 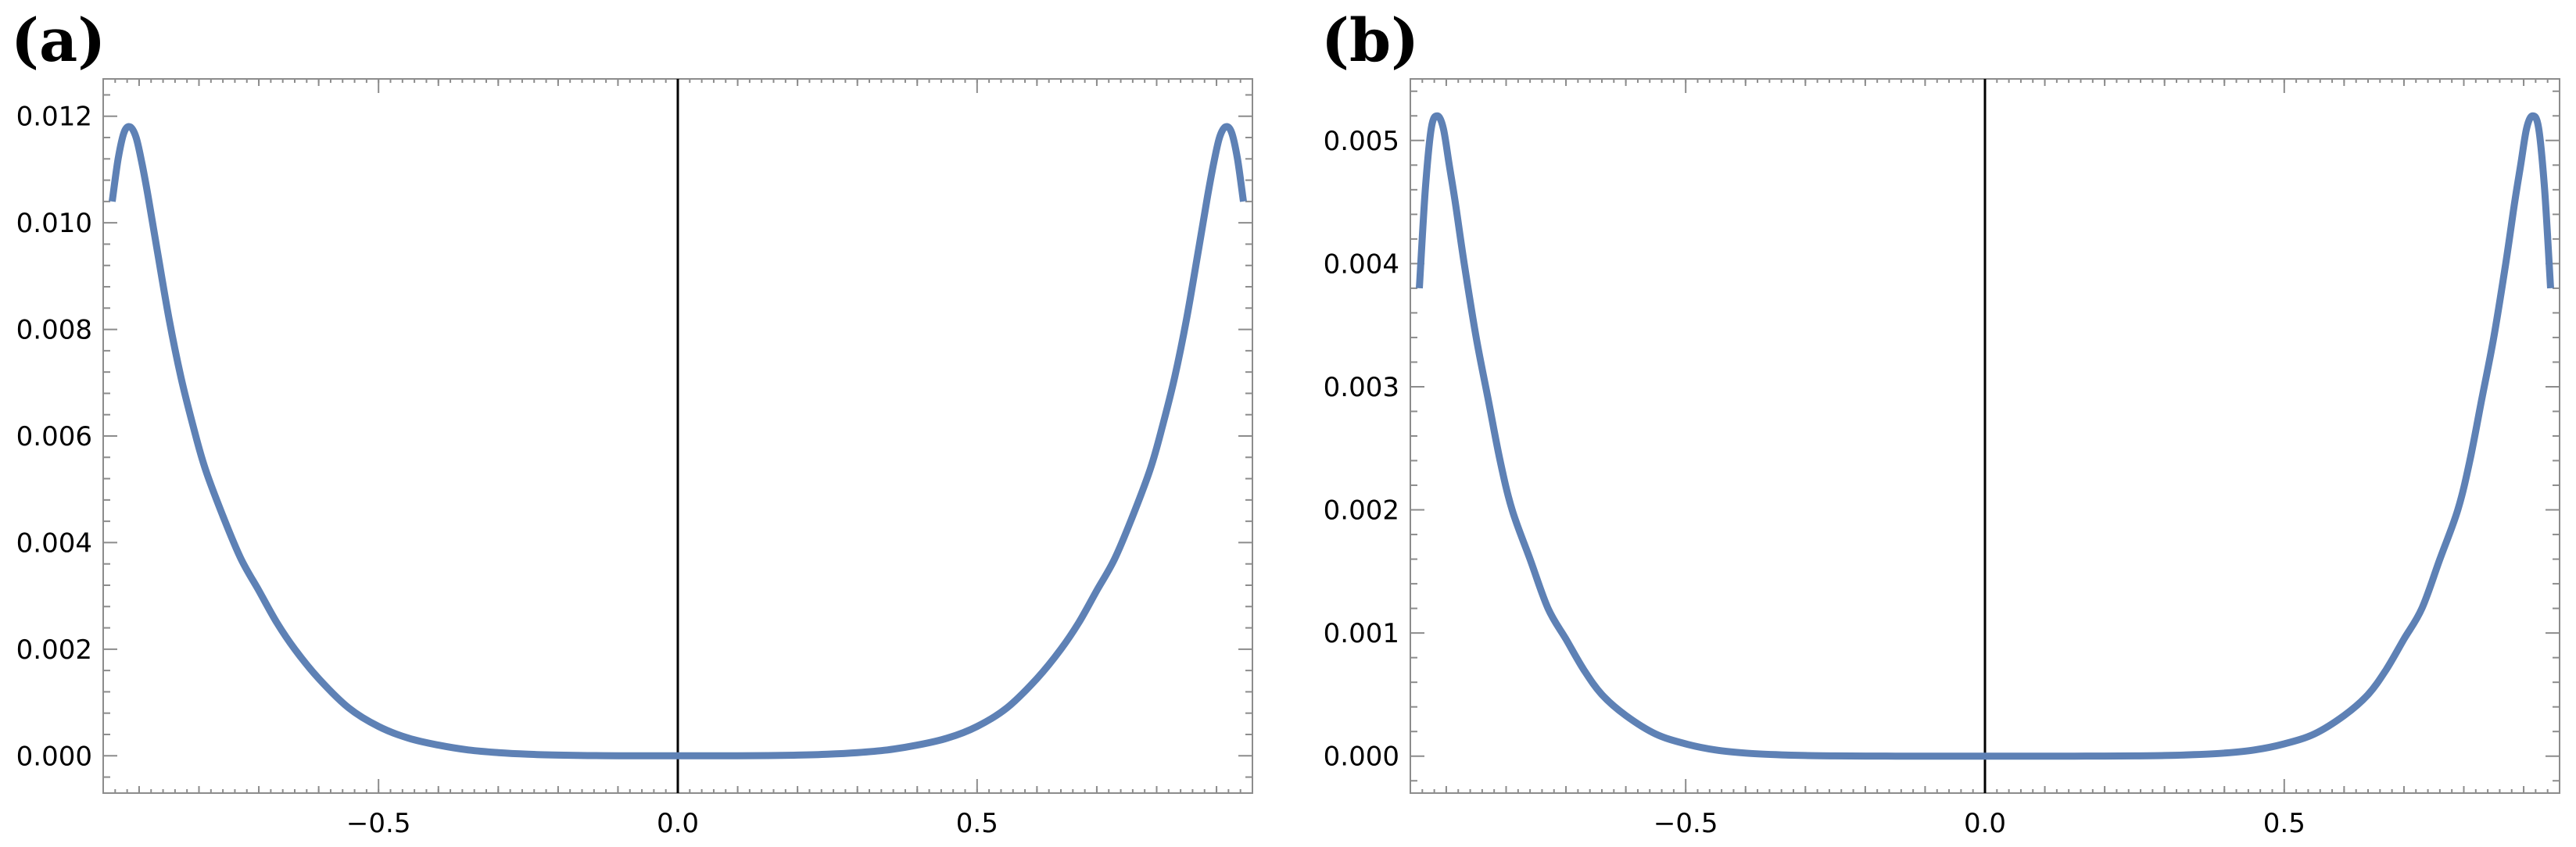 I want to click on y-tick-label: 0.010, so click(x=54, y=224).